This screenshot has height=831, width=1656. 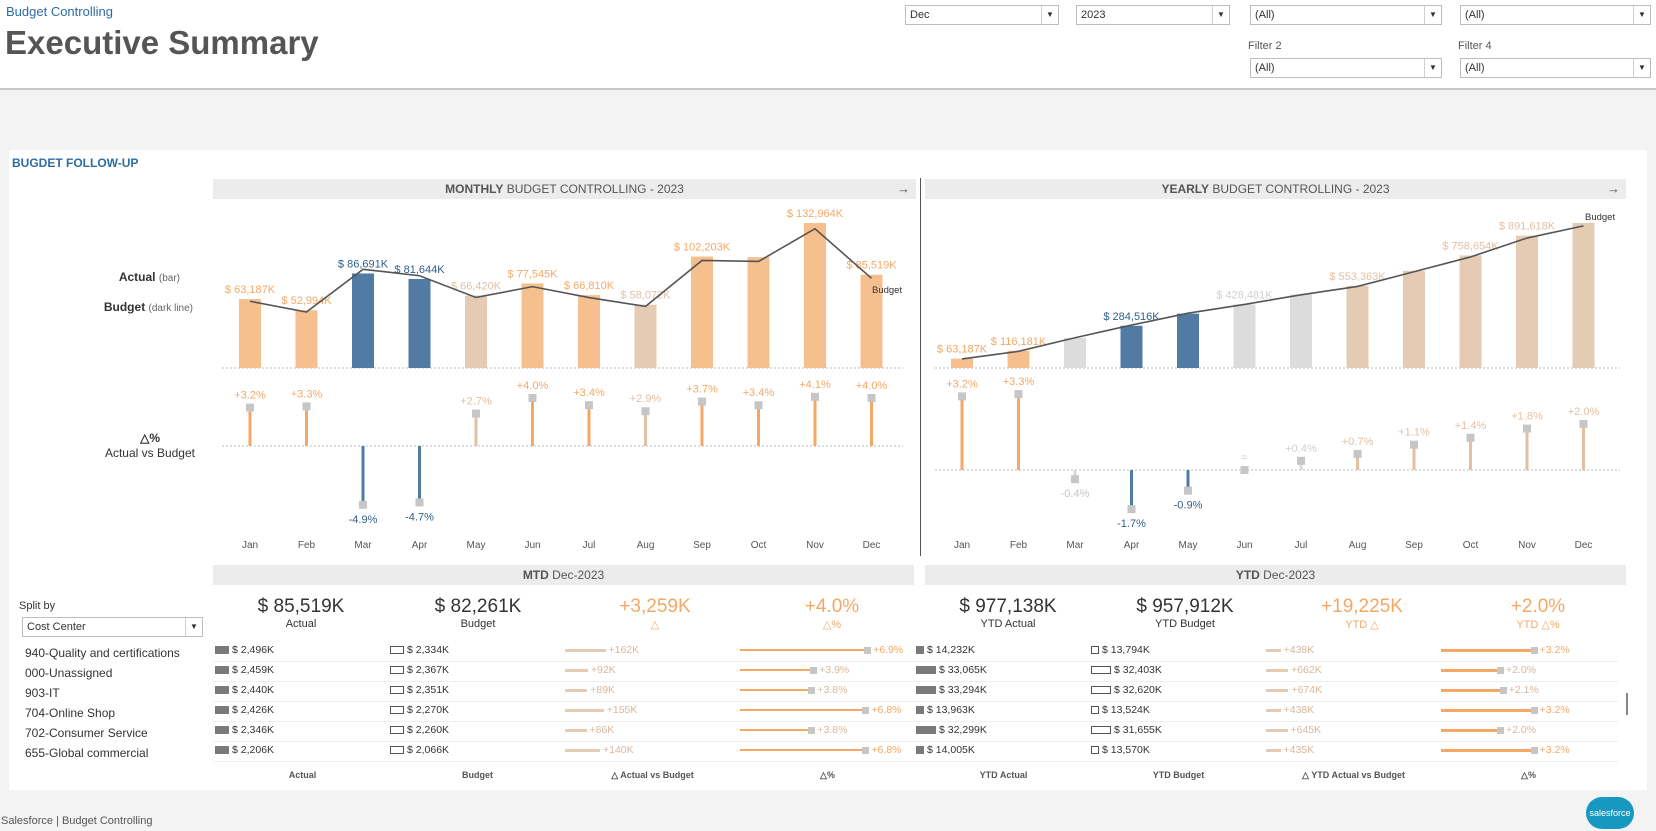 I want to click on bar-value-label: $ 86,691K, so click(x=363, y=264).